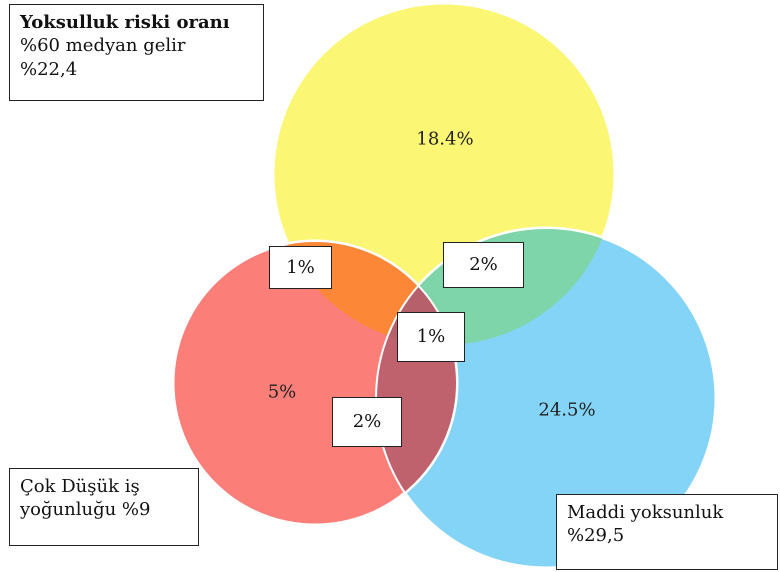 The image size is (780, 572). I want to click on label-material-only: 24.5%, so click(567, 410).